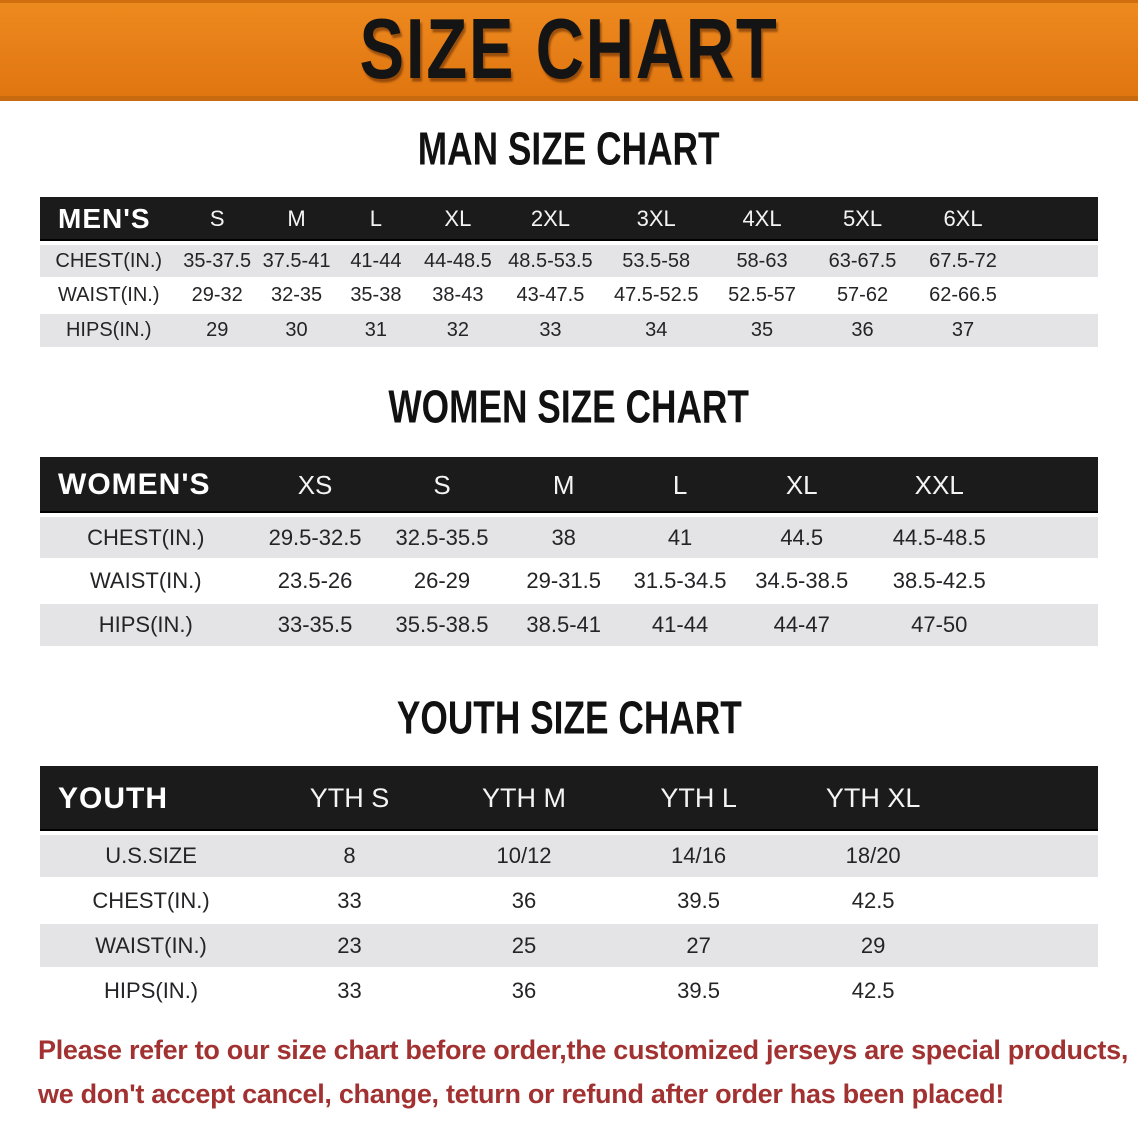  I want to click on cell-value: 26-29, so click(442, 581).